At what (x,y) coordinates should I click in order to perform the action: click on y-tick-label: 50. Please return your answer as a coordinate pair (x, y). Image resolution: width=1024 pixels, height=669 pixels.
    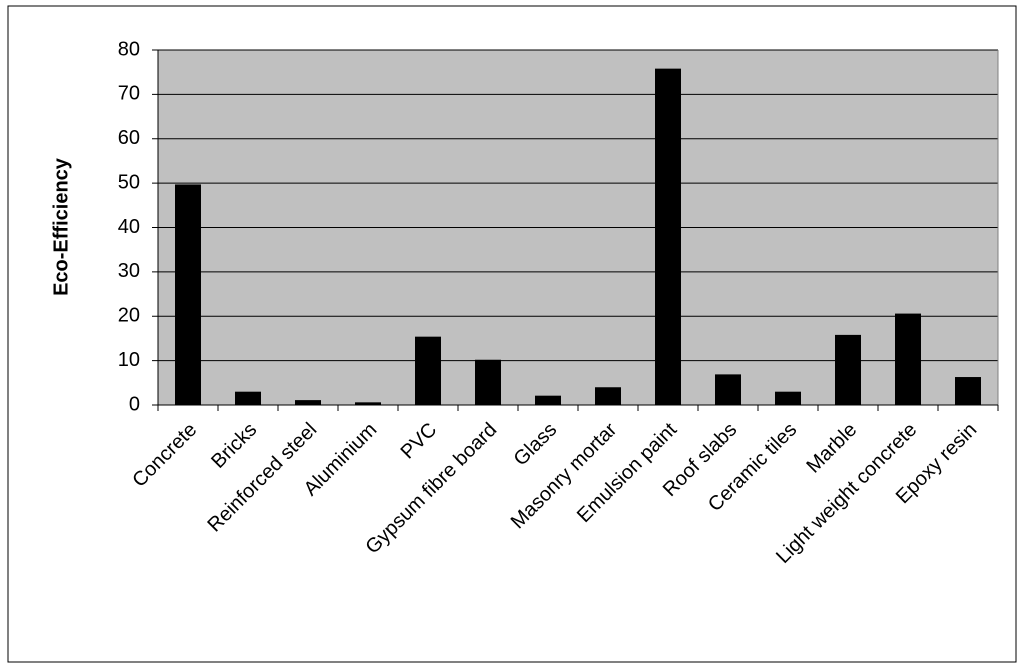
    Looking at the image, I should click on (129, 182).